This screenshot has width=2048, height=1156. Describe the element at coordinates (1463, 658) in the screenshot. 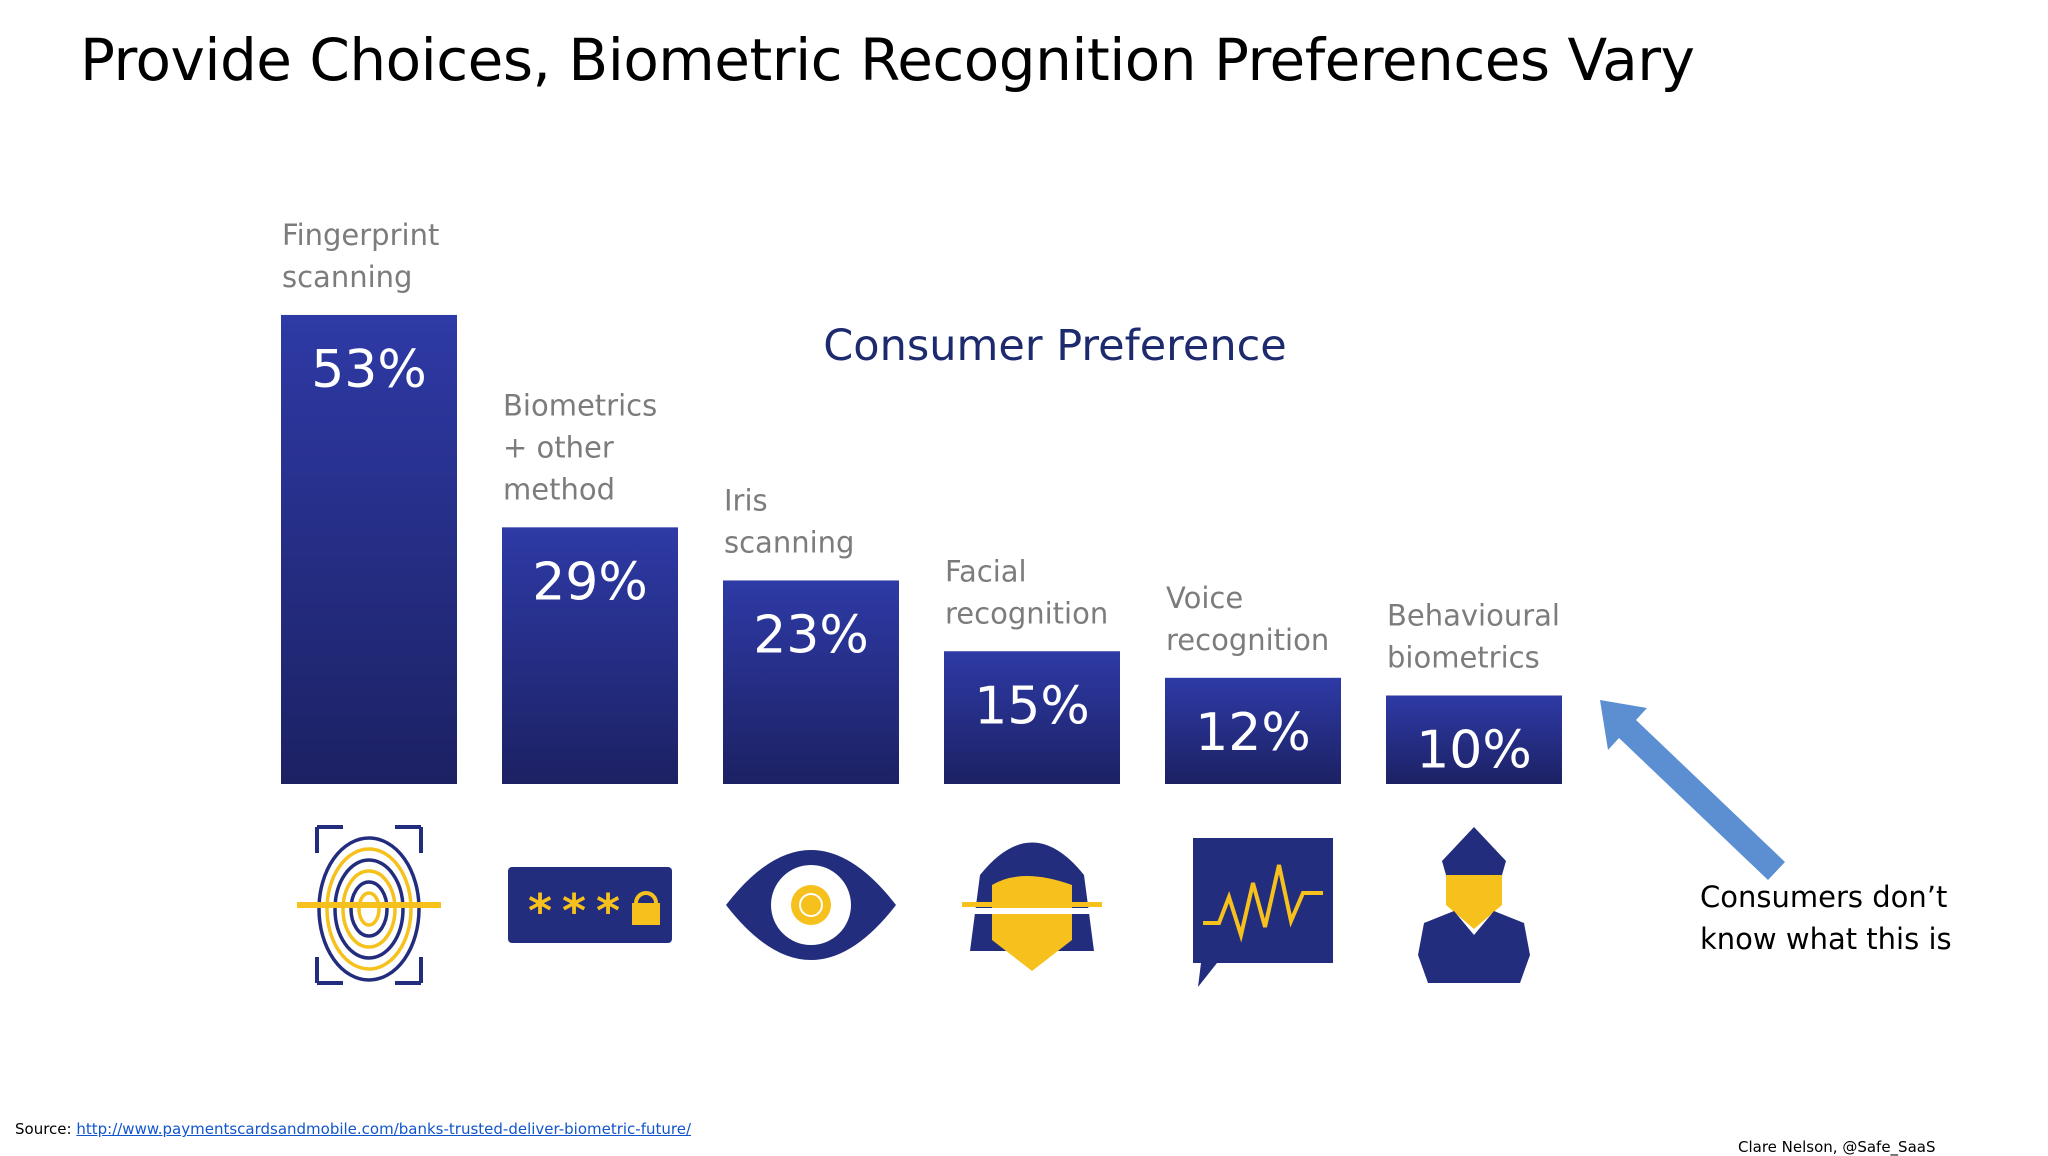

I see `category-label: biometrics` at that location.